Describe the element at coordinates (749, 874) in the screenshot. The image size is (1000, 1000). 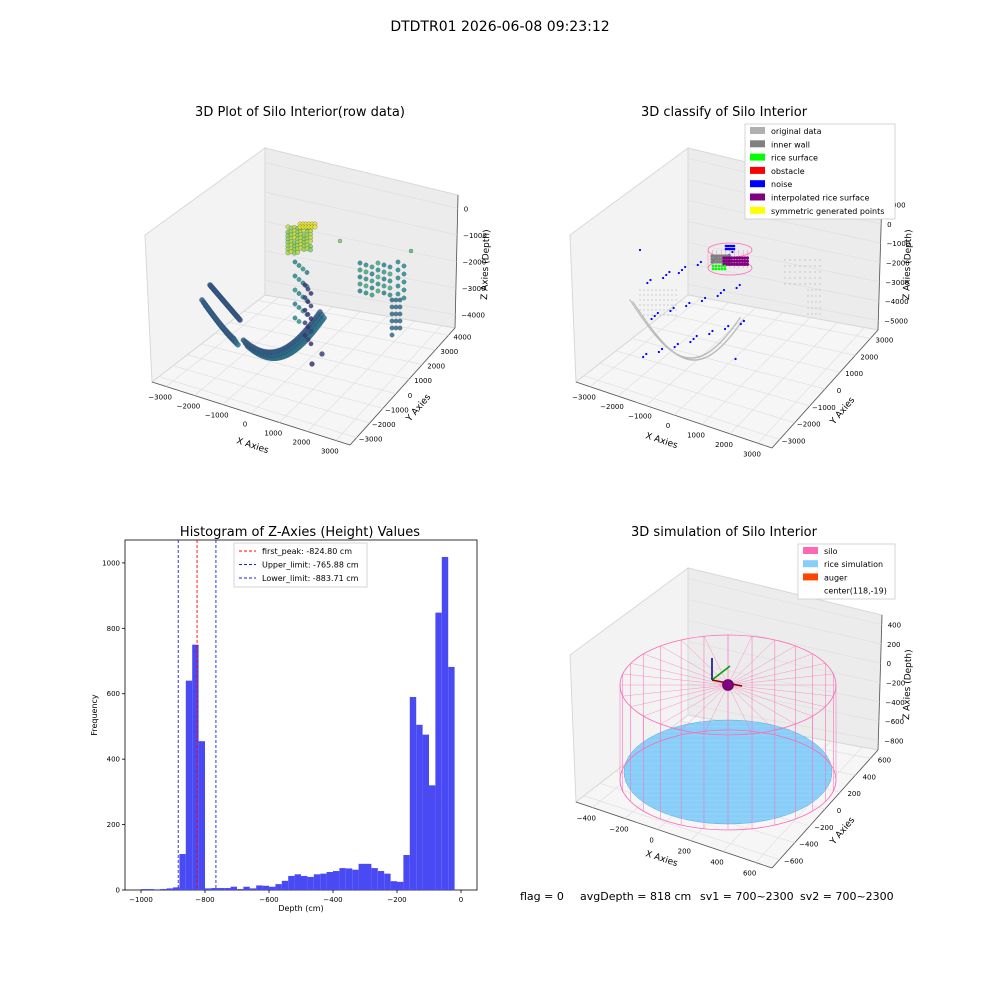
I see `simulation-x-tick-label: 600` at that location.